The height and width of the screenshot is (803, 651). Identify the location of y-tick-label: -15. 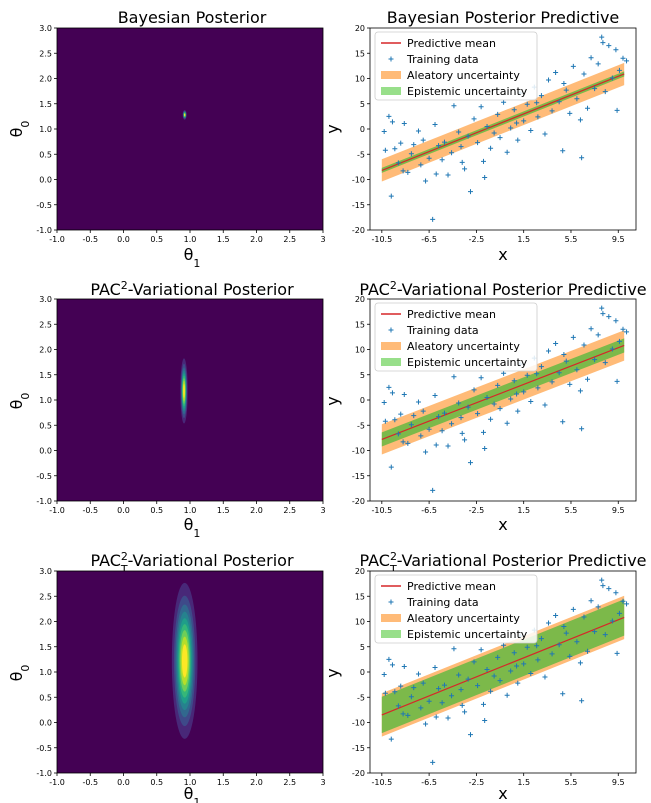
(358, 748).